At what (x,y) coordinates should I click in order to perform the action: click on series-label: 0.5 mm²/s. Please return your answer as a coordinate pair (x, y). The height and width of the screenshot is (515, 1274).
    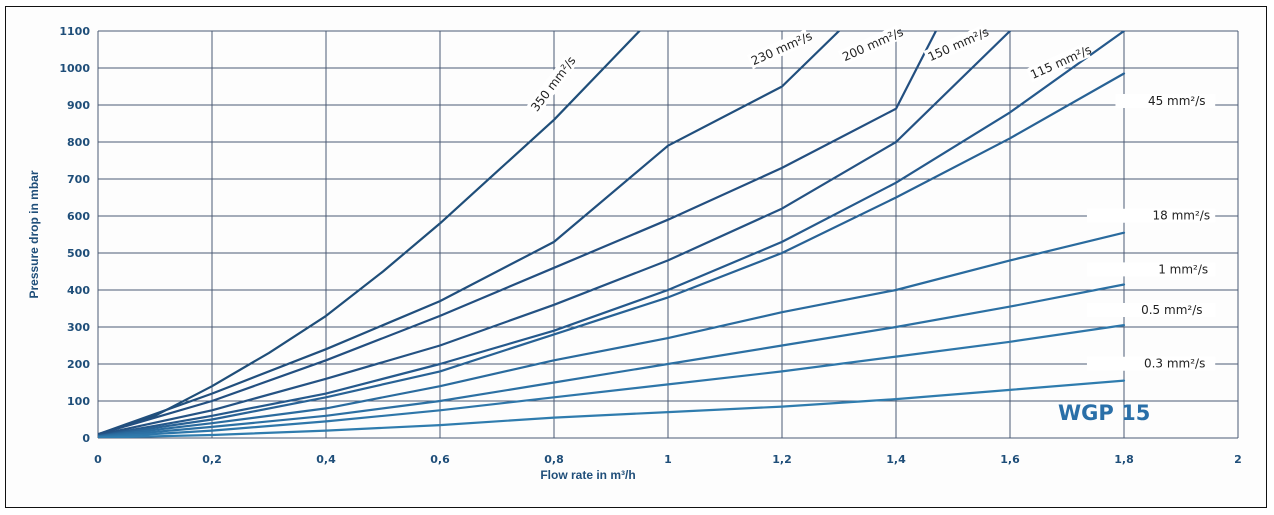
    Looking at the image, I should click on (1171, 310).